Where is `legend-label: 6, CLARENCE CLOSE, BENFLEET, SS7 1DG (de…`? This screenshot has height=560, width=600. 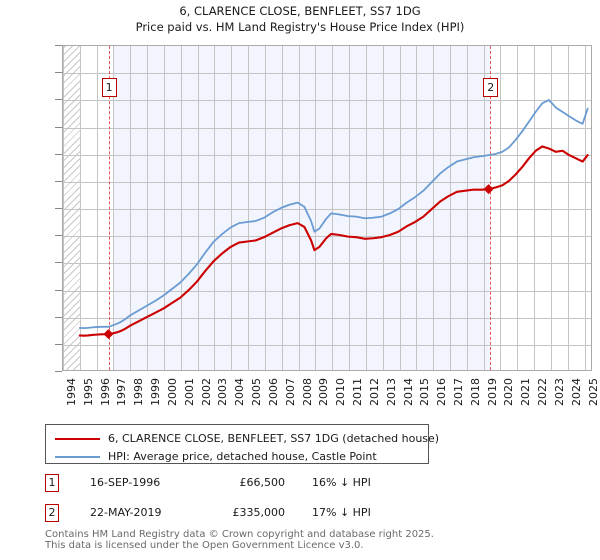 legend-label: 6, CLARENCE CLOSE, BENFLEET, SS7 1DG (de… is located at coordinates (274, 438).